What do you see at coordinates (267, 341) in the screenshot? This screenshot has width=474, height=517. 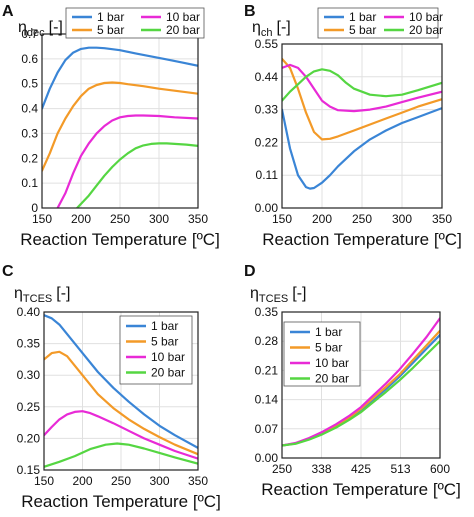 I see `y-tick-label: 0.28` at bounding box center [267, 341].